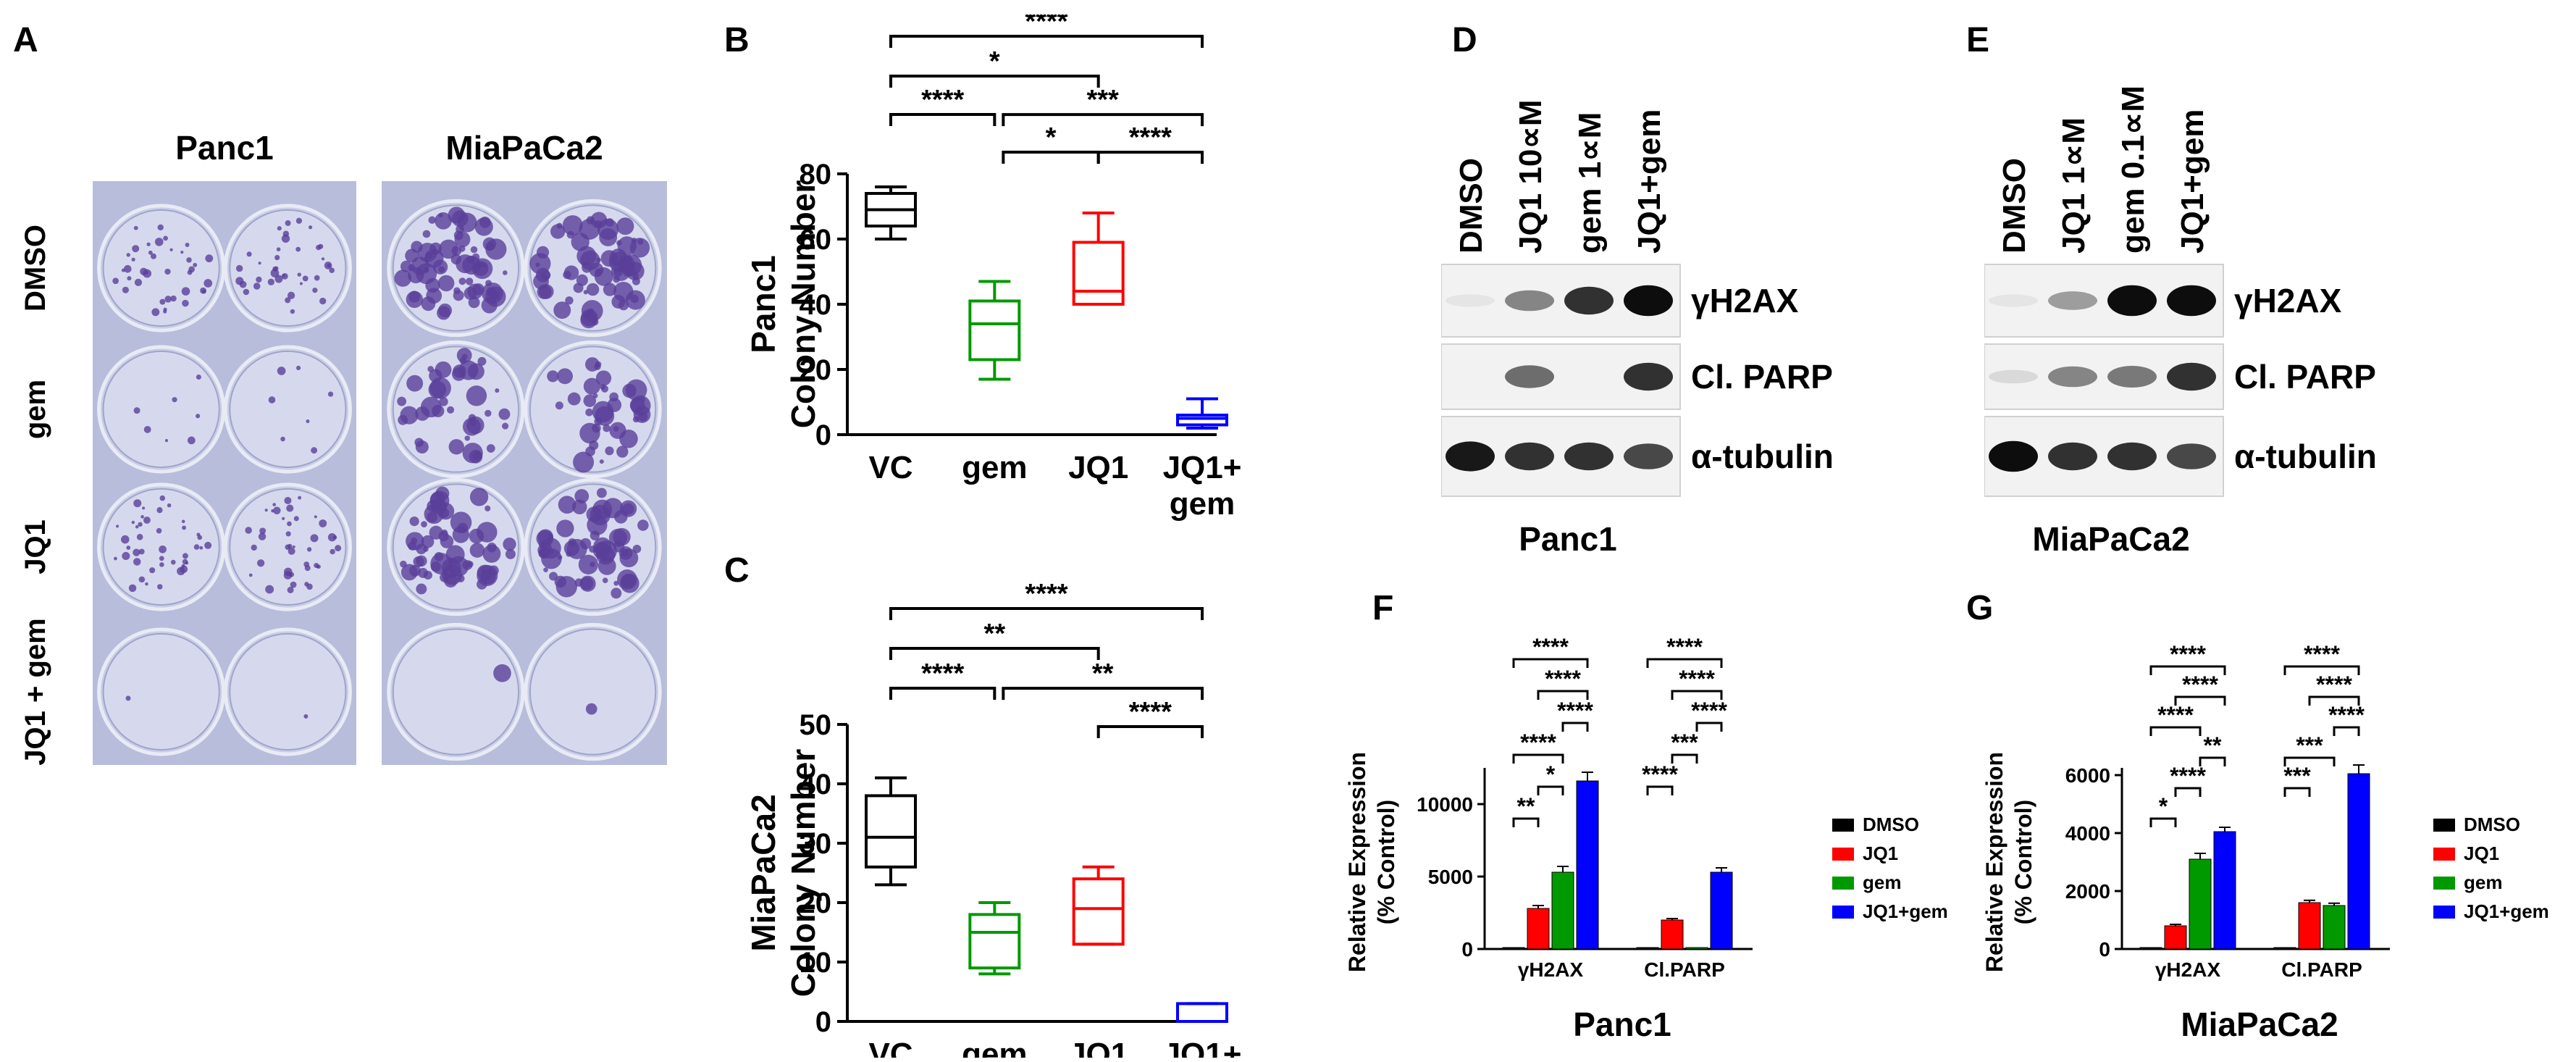 The image size is (2576, 1062). I want to click on band-label: Cl. PARP, so click(1762, 377).